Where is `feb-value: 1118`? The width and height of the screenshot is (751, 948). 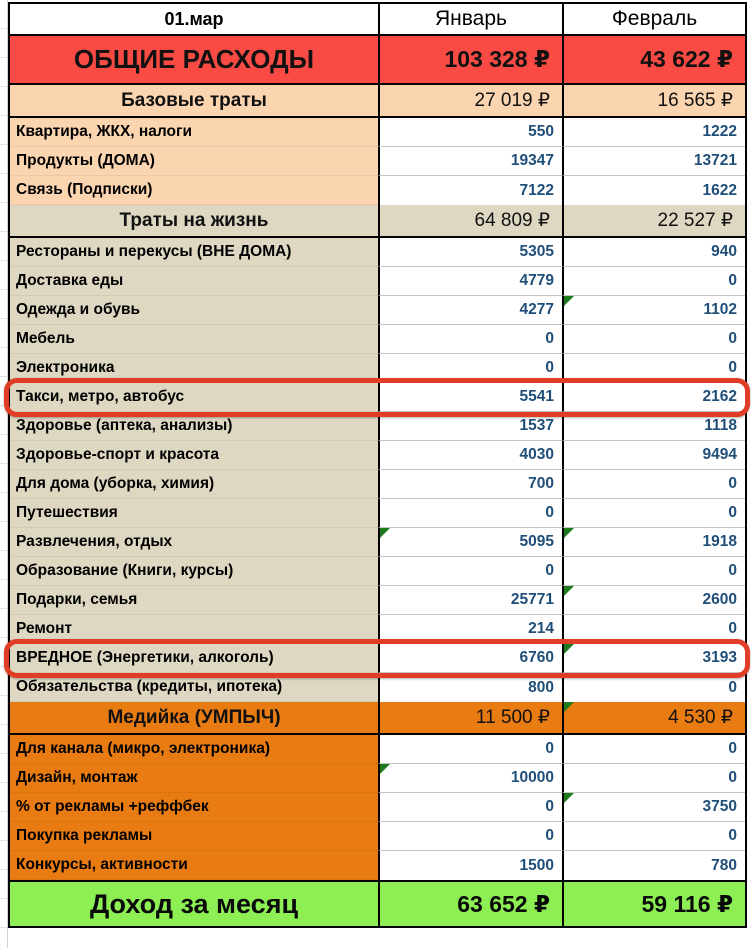
feb-value: 1118 is located at coordinates (653, 426).